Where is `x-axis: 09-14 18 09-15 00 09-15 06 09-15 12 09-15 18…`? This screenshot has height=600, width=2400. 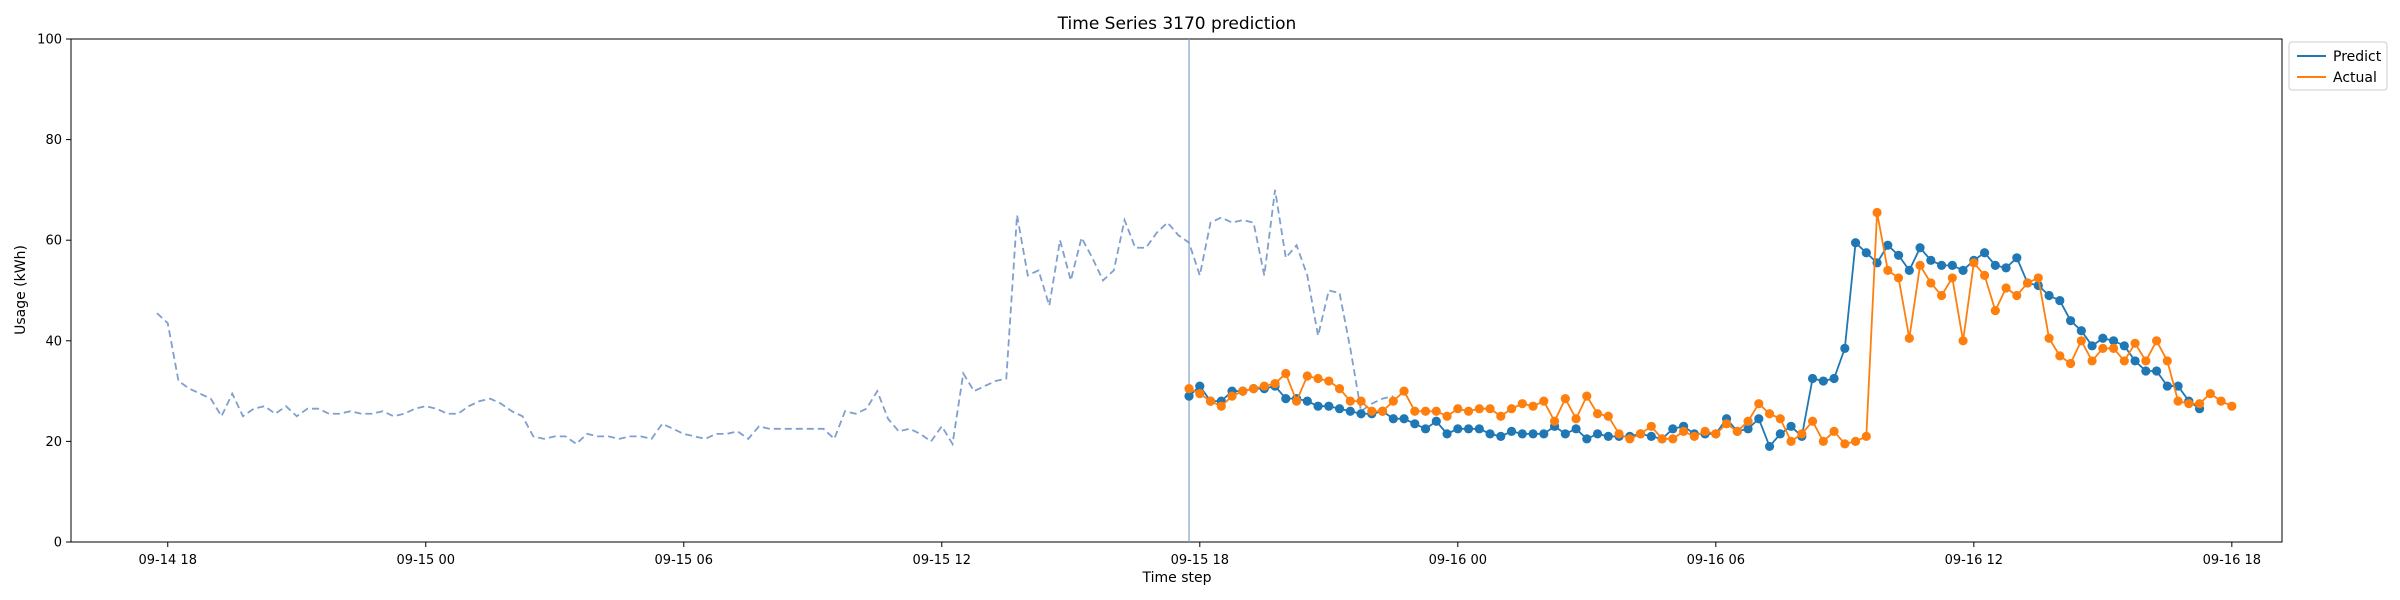
x-axis: 09-14 18 09-15 00 09-15 06 09-15 12 09-15 18… is located at coordinates (1200, 555).